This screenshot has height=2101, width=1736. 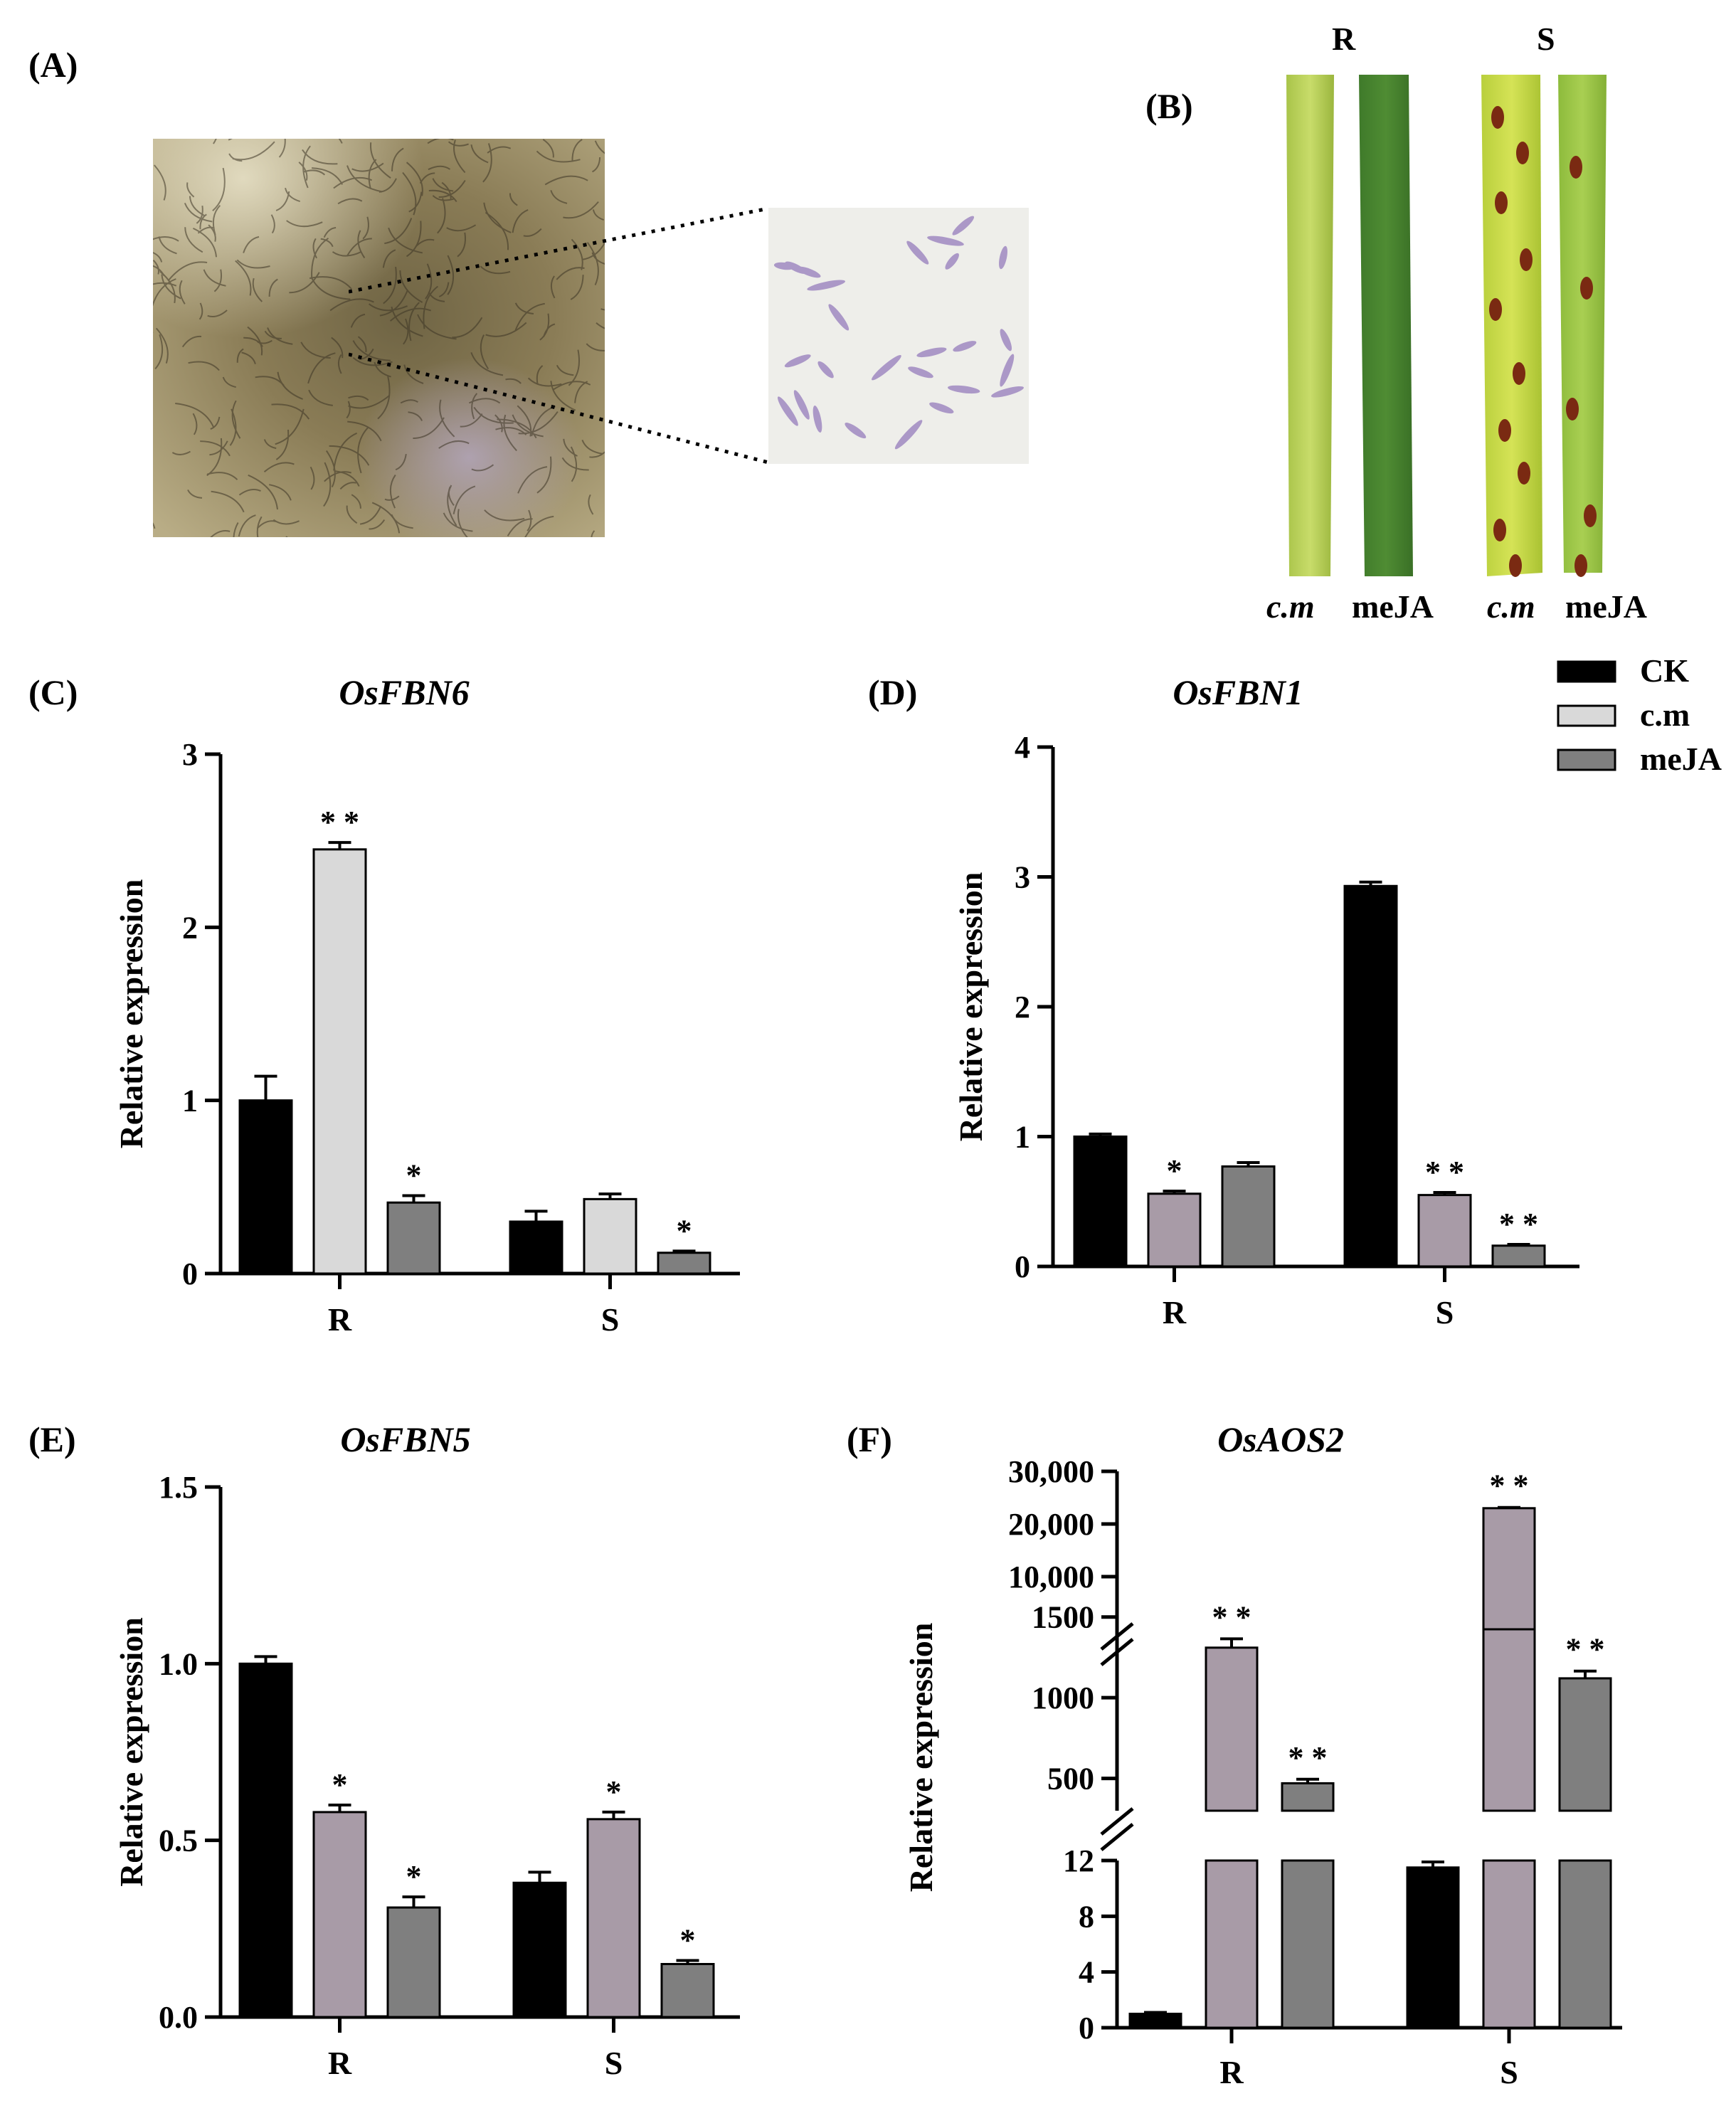 What do you see at coordinates (1433, 1947) in the screenshot?
I see `bar-S-CK` at bounding box center [1433, 1947].